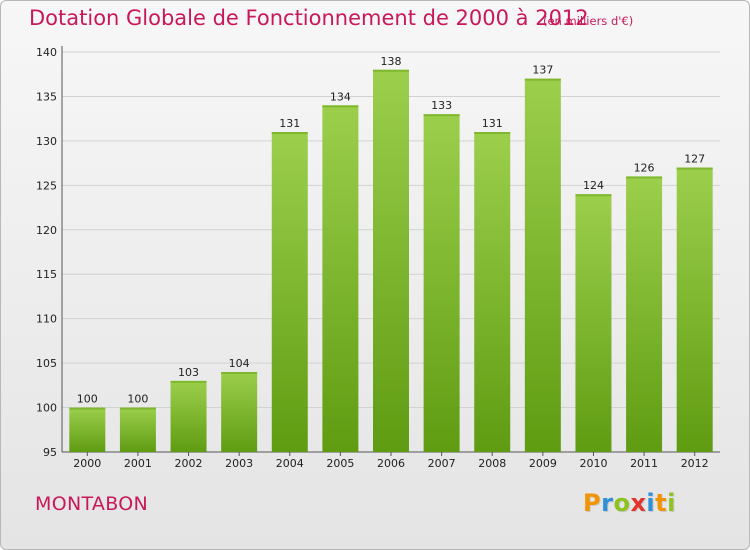  What do you see at coordinates (607, 503) in the screenshot?
I see `logo-letter: r` at bounding box center [607, 503].